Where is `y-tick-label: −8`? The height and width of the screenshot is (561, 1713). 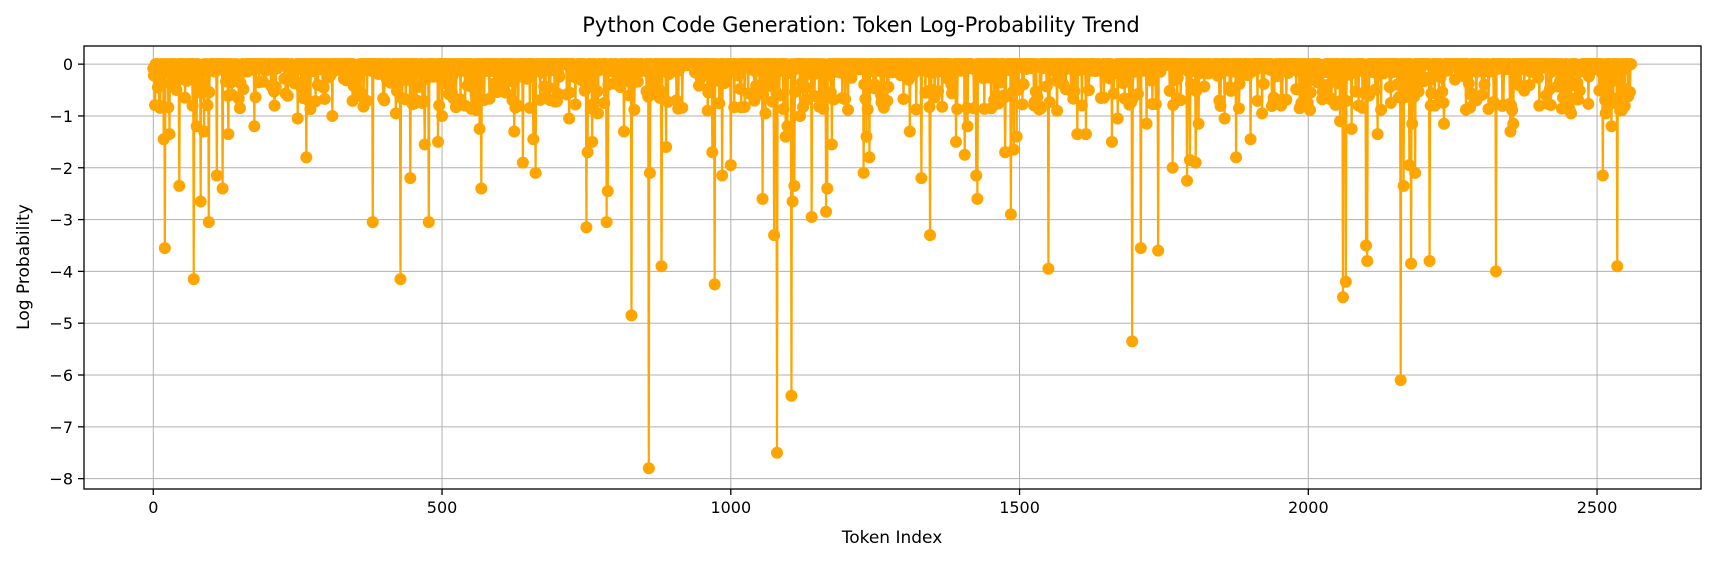 y-tick-label: −8 is located at coordinates (61, 479).